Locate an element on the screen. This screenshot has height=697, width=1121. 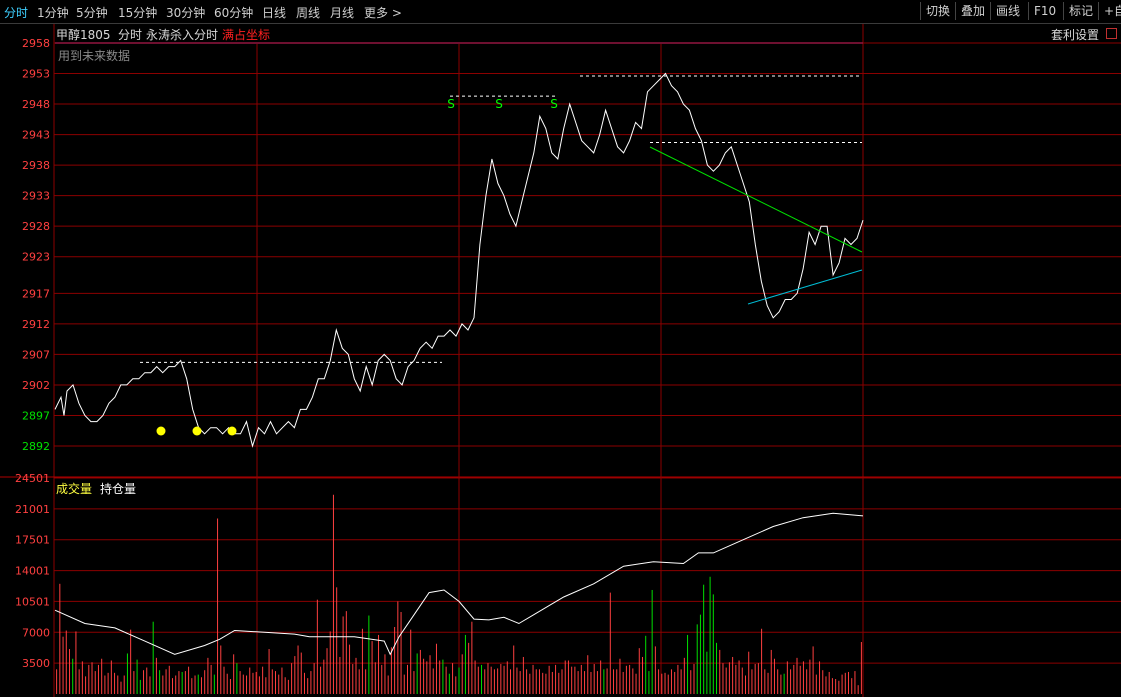
switch-button: 切换 is located at coordinates (937, 11).